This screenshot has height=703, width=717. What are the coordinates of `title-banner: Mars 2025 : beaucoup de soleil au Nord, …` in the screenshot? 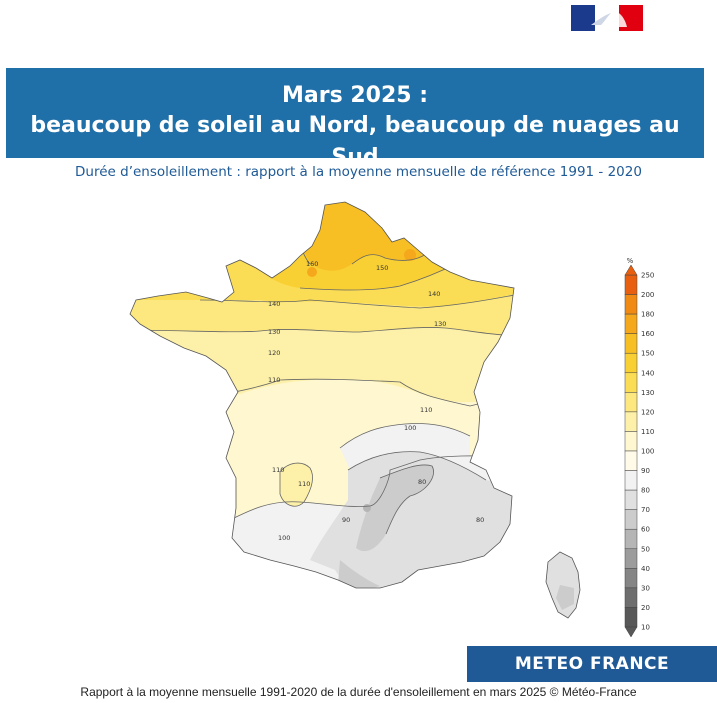 It's located at (355, 119).